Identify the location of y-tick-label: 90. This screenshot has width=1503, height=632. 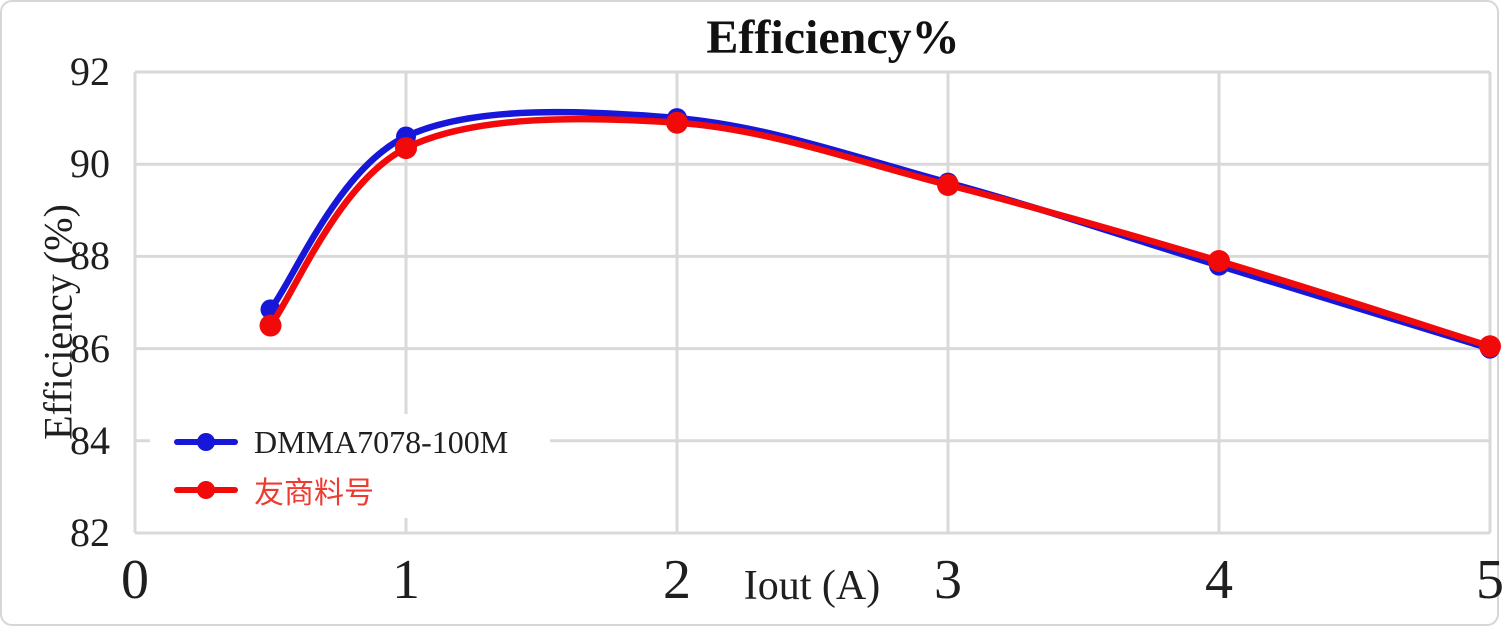
(90, 164).